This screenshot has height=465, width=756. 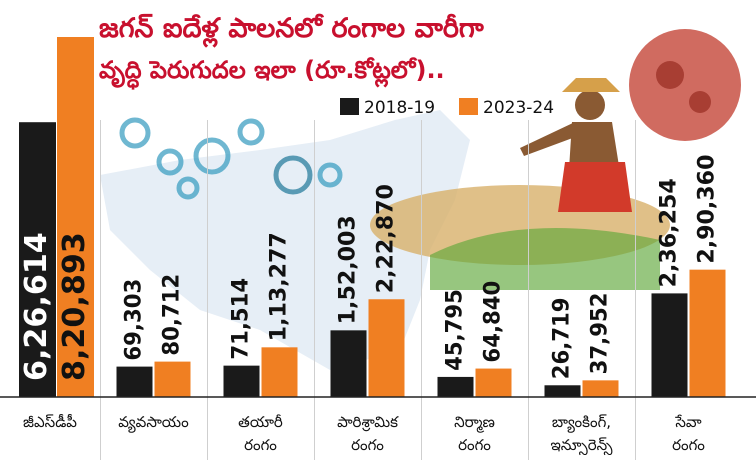 I want to click on category-label-3-1: రంగం, so click(x=367, y=445).